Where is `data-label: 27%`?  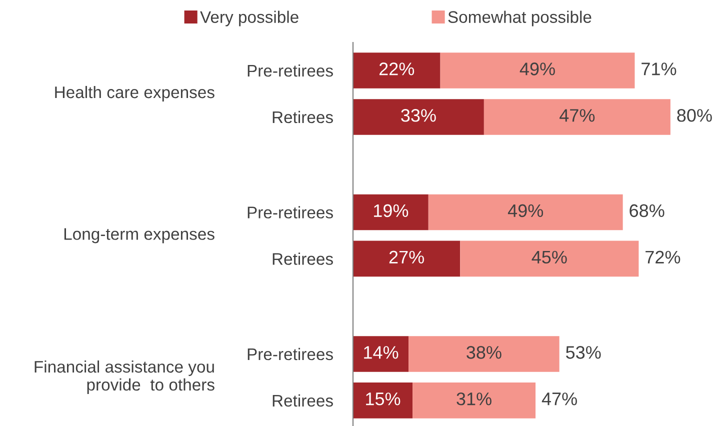 data-label: 27% is located at coordinates (406, 257).